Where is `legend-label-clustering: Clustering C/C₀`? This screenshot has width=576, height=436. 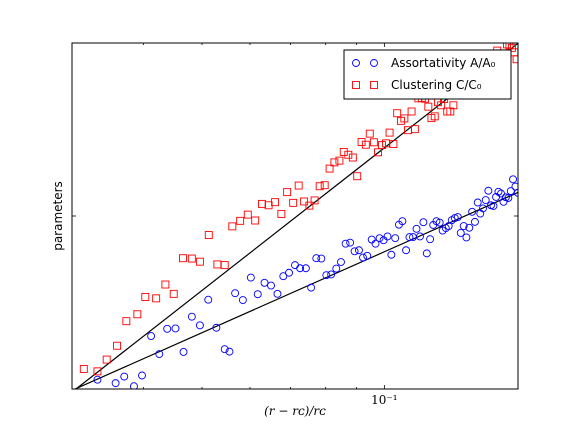 legend-label-clustering: Clustering C/C₀ is located at coordinates (436, 85).